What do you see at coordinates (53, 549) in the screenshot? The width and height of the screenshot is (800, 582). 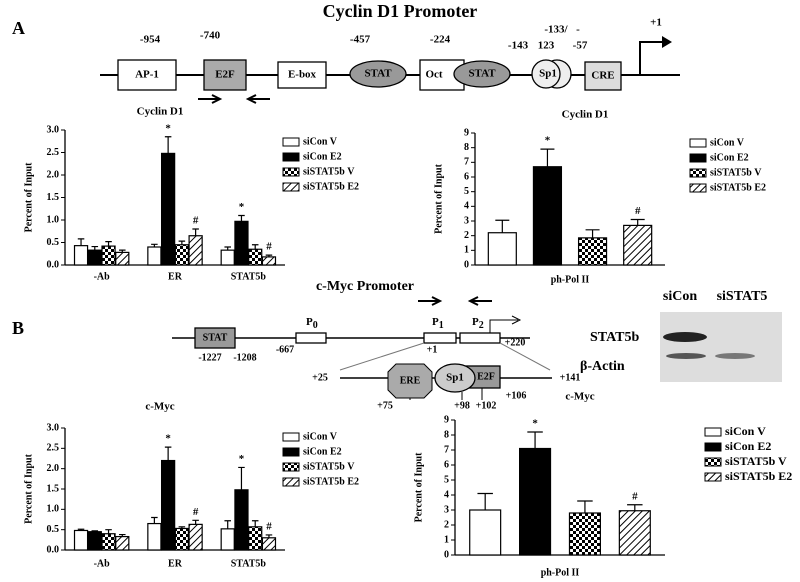 I see `y-tick-label: 0.0` at bounding box center [53, 549].